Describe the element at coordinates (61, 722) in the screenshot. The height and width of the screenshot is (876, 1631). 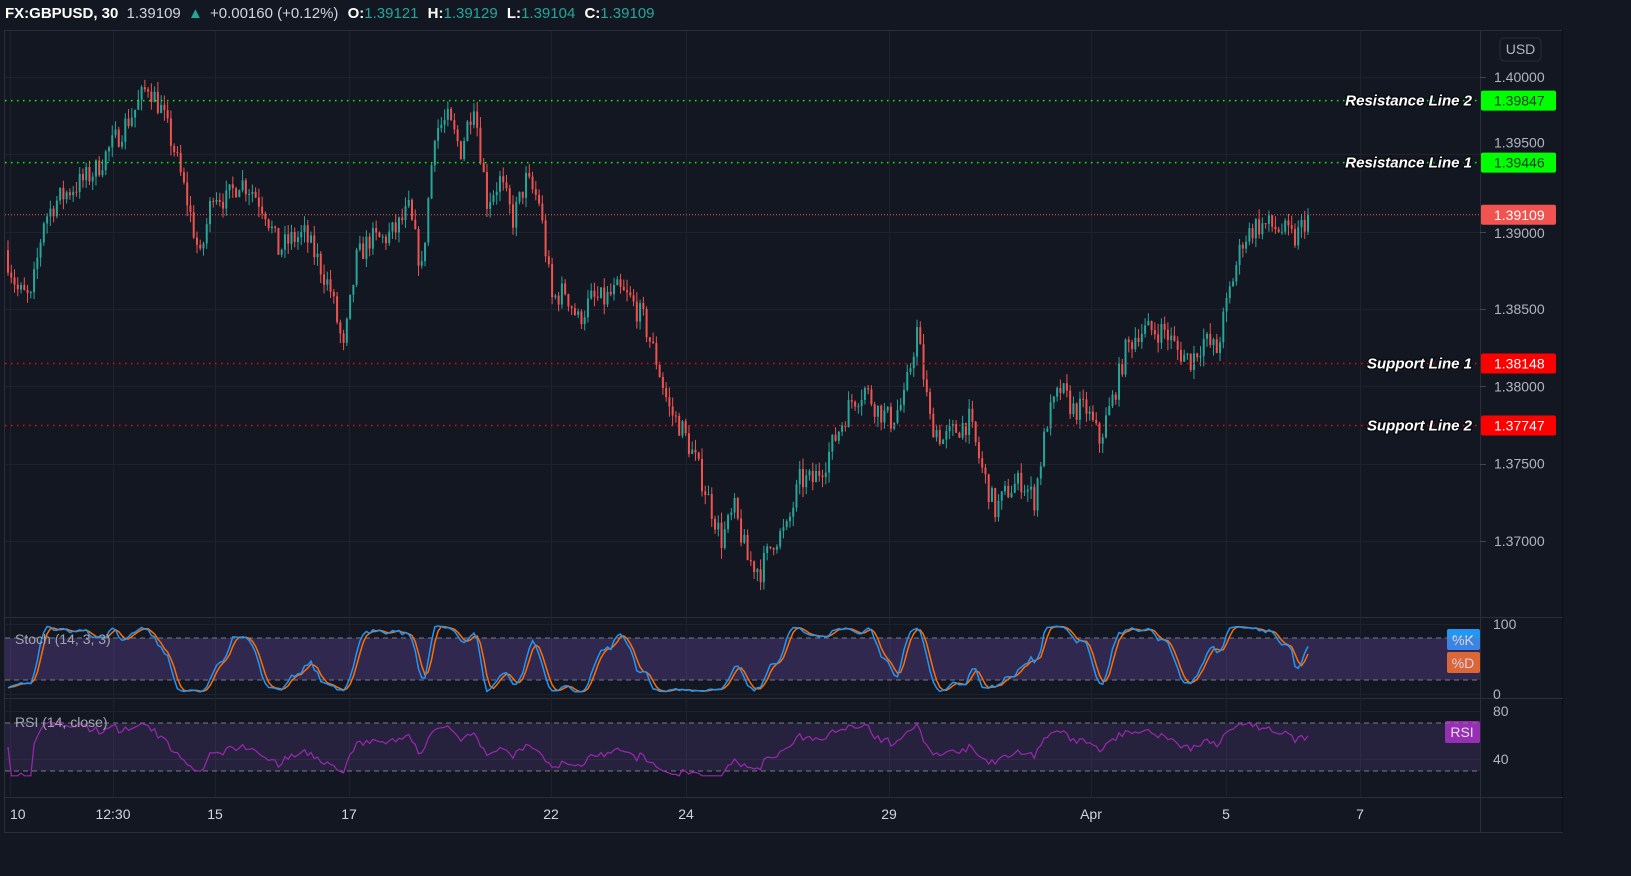
I see `rsi-title: RSI (14, close)` at that location.